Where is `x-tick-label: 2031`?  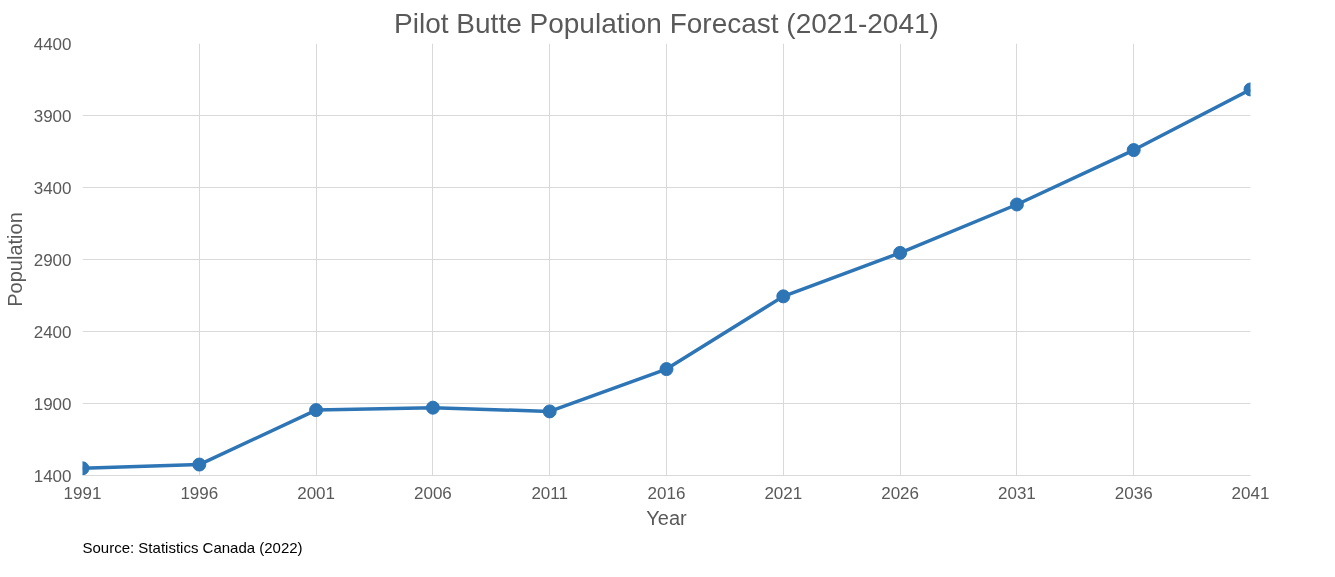 x-tick-label: 2031 is located at coordinates (1016, 493).